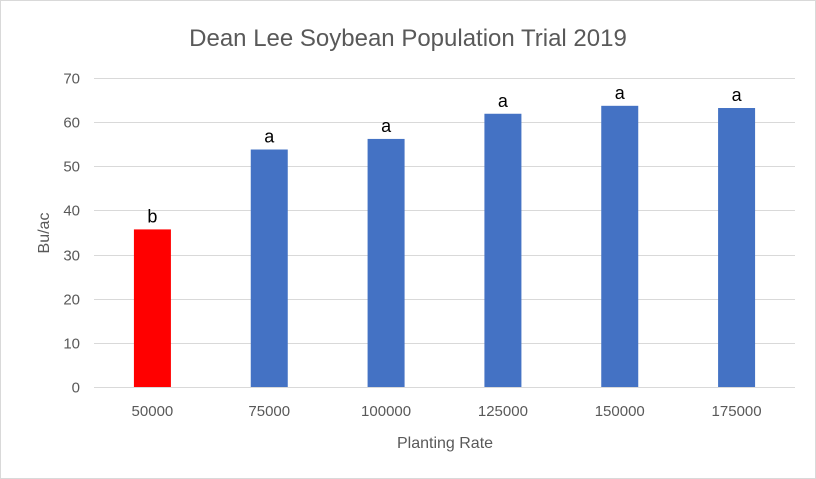 This screenshot has width=816, height=479. Describe the element at coordinates (503, 411) in the screenshot. I see `x-tick-label: 125000` at that location.